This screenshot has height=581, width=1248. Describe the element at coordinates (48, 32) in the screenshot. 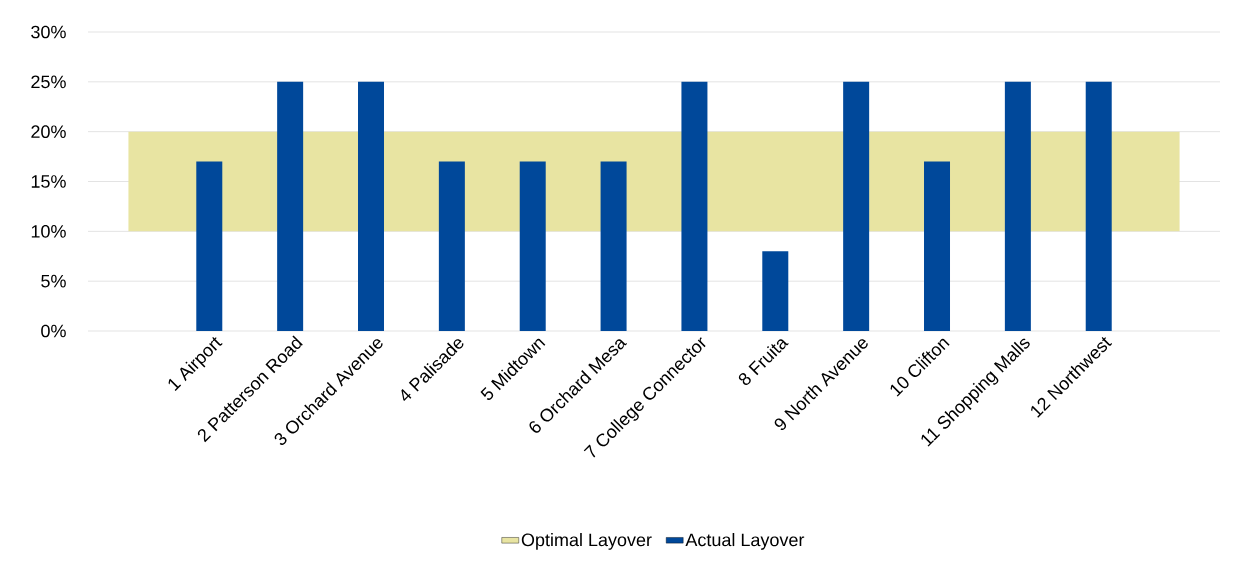

I see `y-tick-label: 30%` at that location.